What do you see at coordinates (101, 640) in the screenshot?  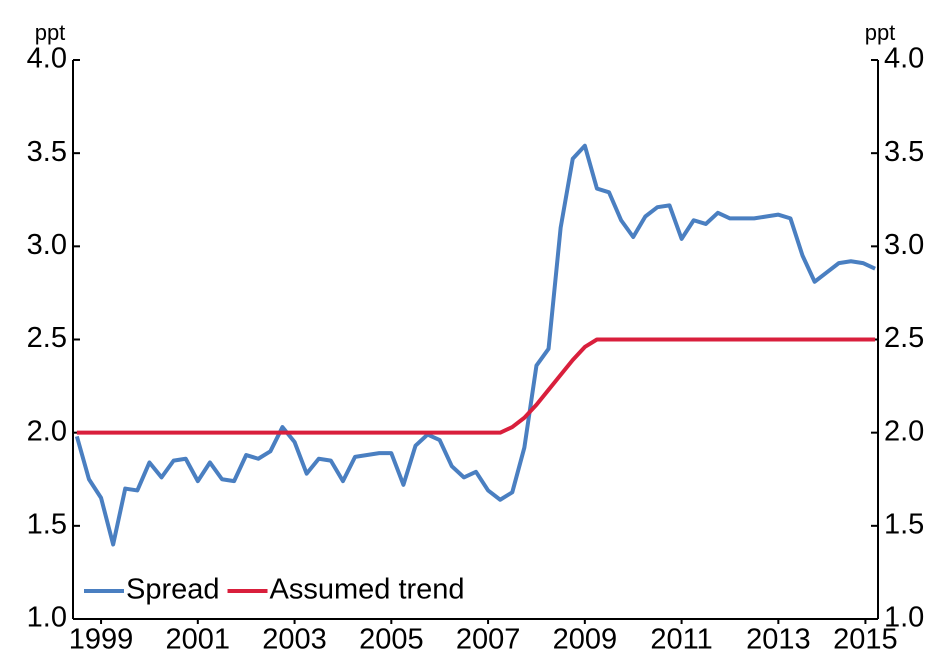 I see `x-tick-label: 1999` at bounding box center [101, 640].